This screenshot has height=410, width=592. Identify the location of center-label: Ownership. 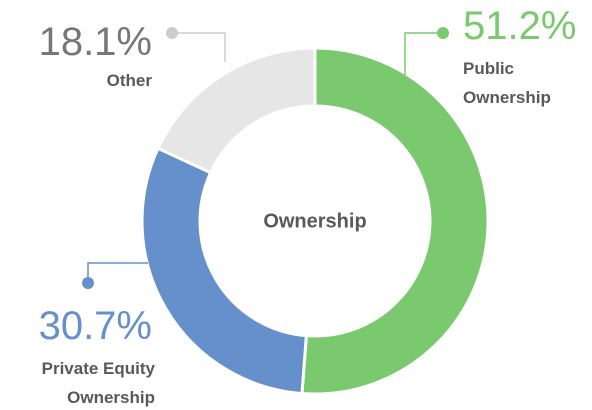
(314, 221).